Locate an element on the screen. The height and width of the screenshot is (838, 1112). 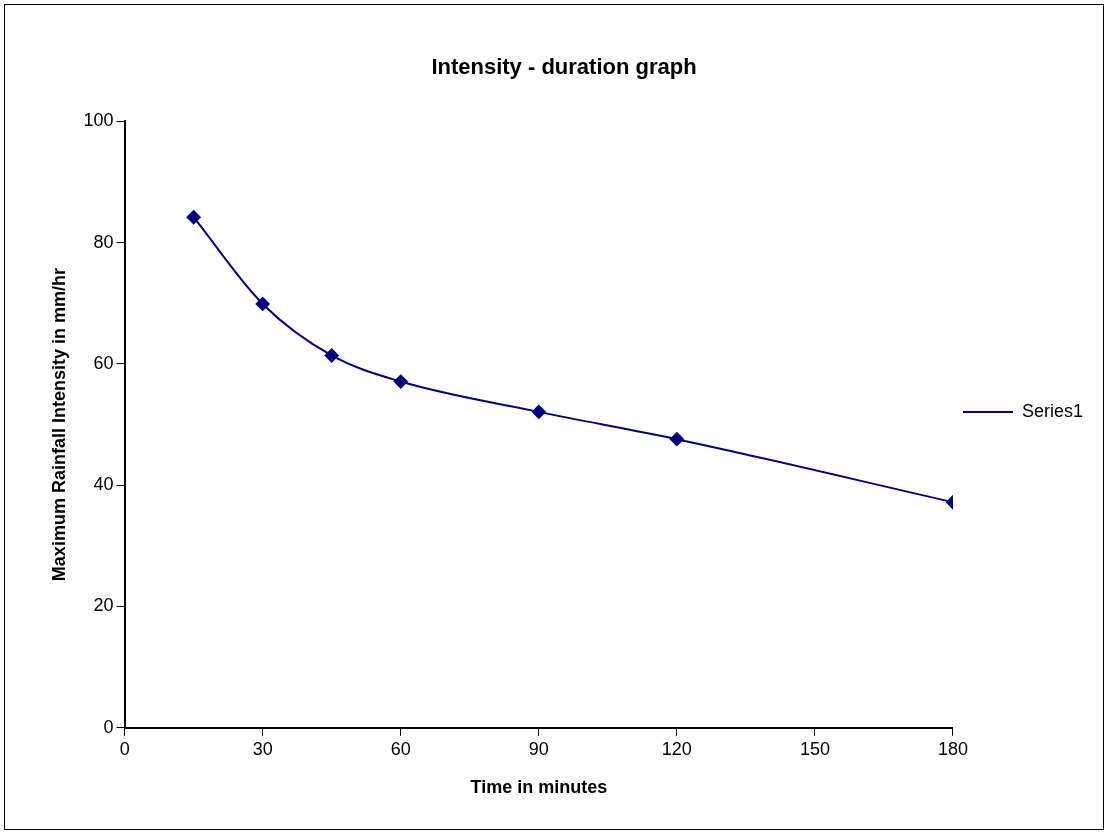
chart-title: Intensity - duration graph is located at coordinates (564, 67).